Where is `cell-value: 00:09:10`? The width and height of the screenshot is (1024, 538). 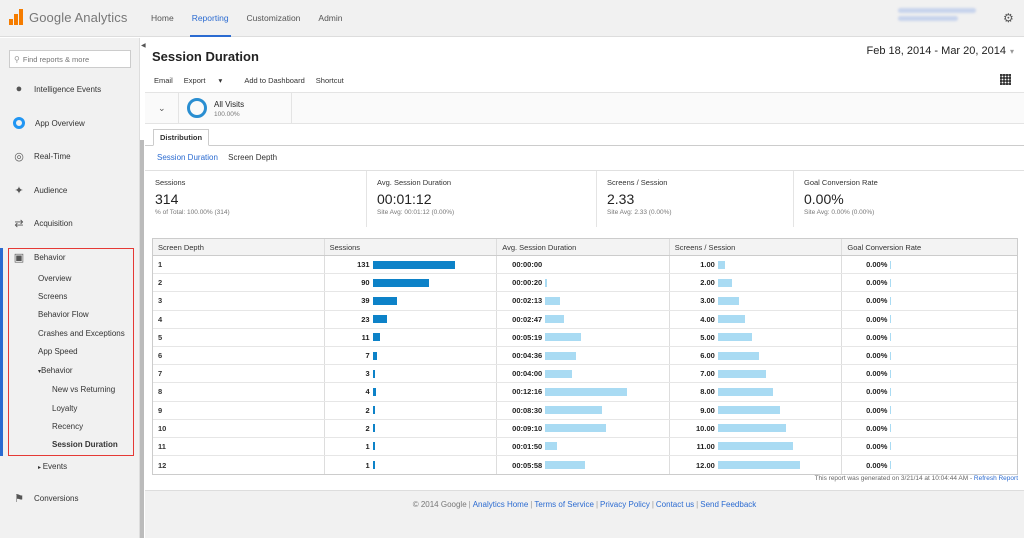 cell-value: 00:09:10 is located at coordinates (527, 428).